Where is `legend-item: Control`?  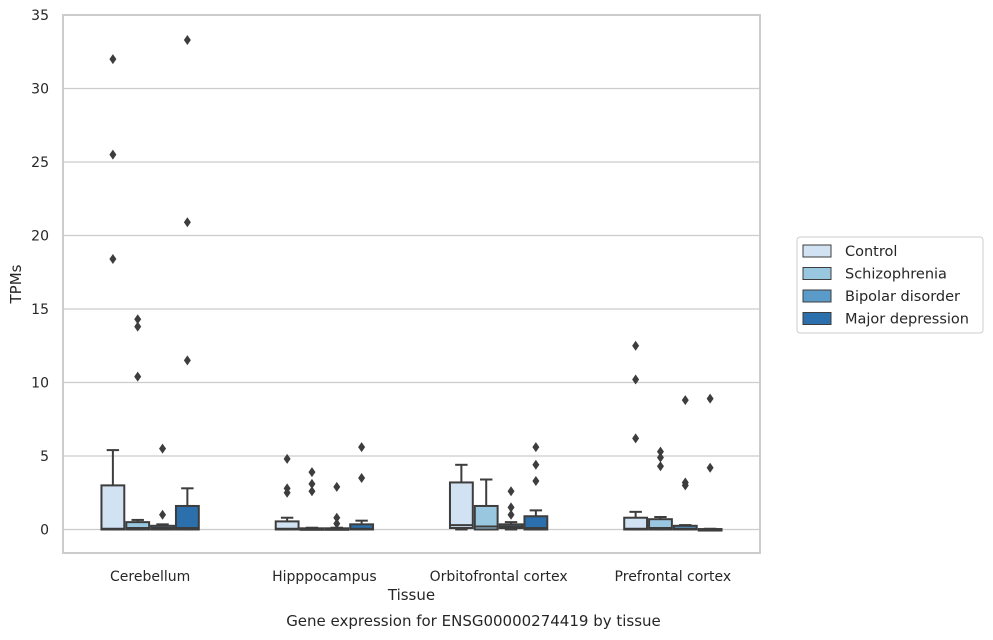
legend-item: Control is located at coordinates (849, 252).